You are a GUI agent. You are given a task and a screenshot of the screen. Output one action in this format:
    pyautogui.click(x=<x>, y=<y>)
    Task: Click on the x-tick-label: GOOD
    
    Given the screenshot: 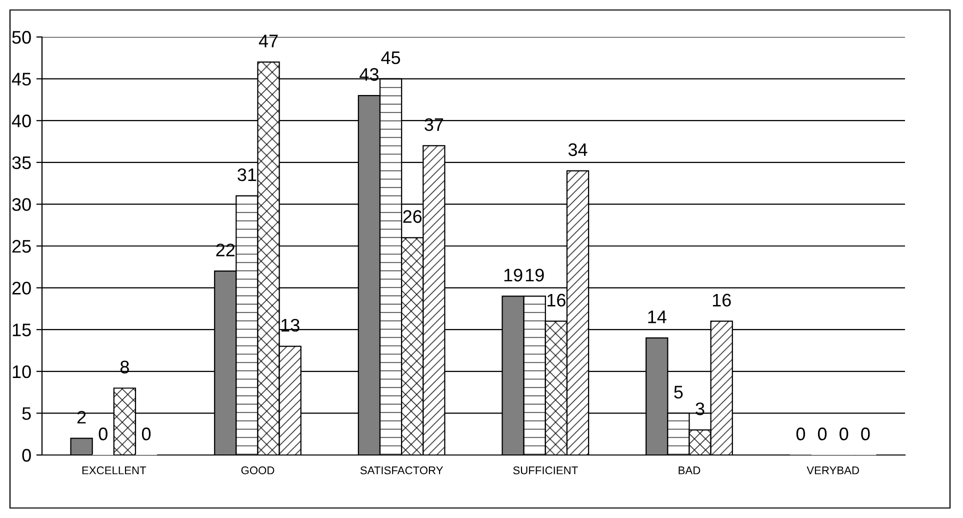 What is the action you would take?
    pyautogui.click(x=257, y=470)
    